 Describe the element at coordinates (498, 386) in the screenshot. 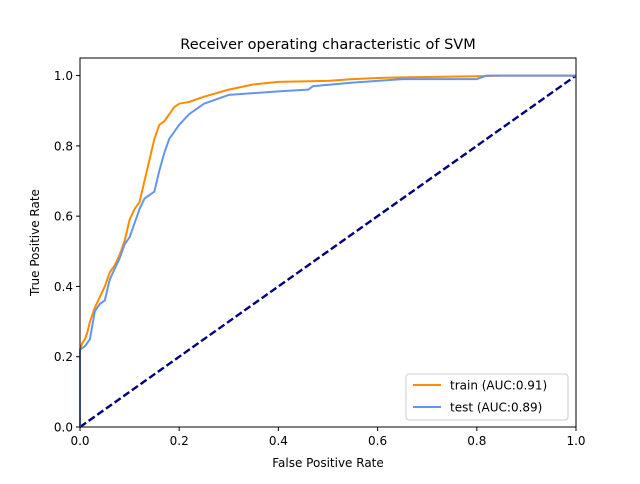

I see `legend-label-train: train (AUC:0.91)` at that location.